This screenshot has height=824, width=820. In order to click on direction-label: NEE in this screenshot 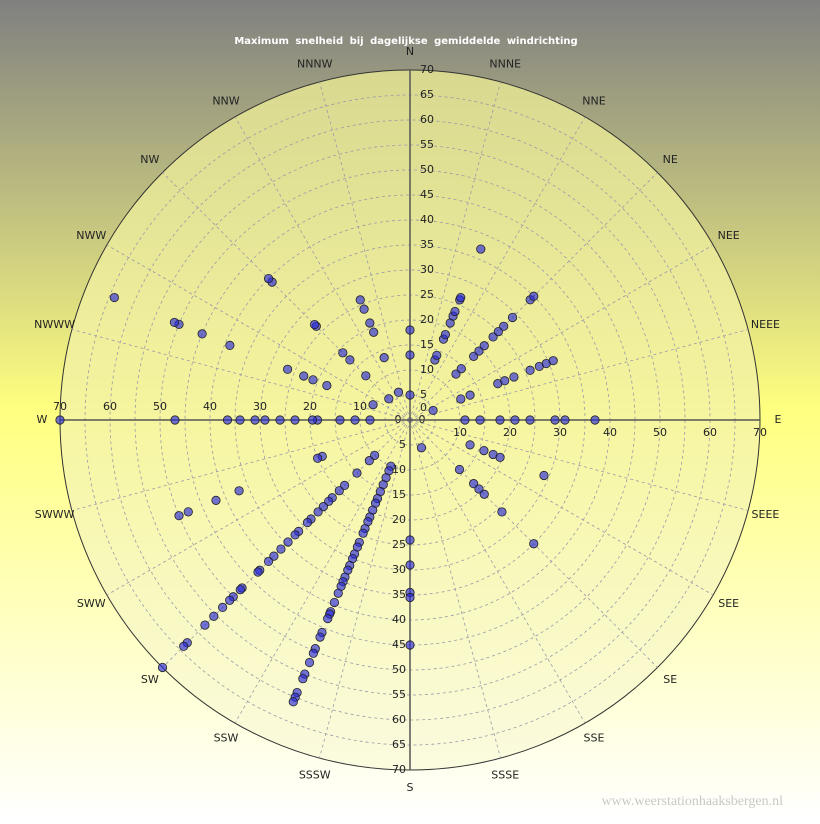, I will do `click(729, 235)`.